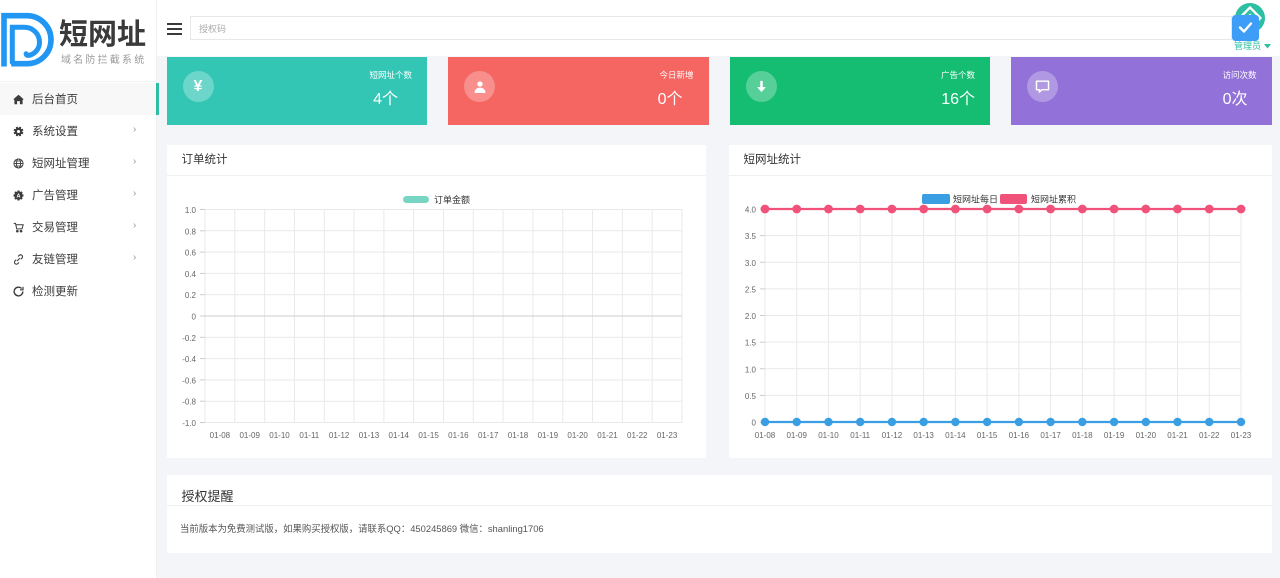 Image resolution: width=1280 pixels, height=578 pixels. Describe the element at coordinates (750, 342) in the screenshot. I see `svg-text: 1.5` at that location.